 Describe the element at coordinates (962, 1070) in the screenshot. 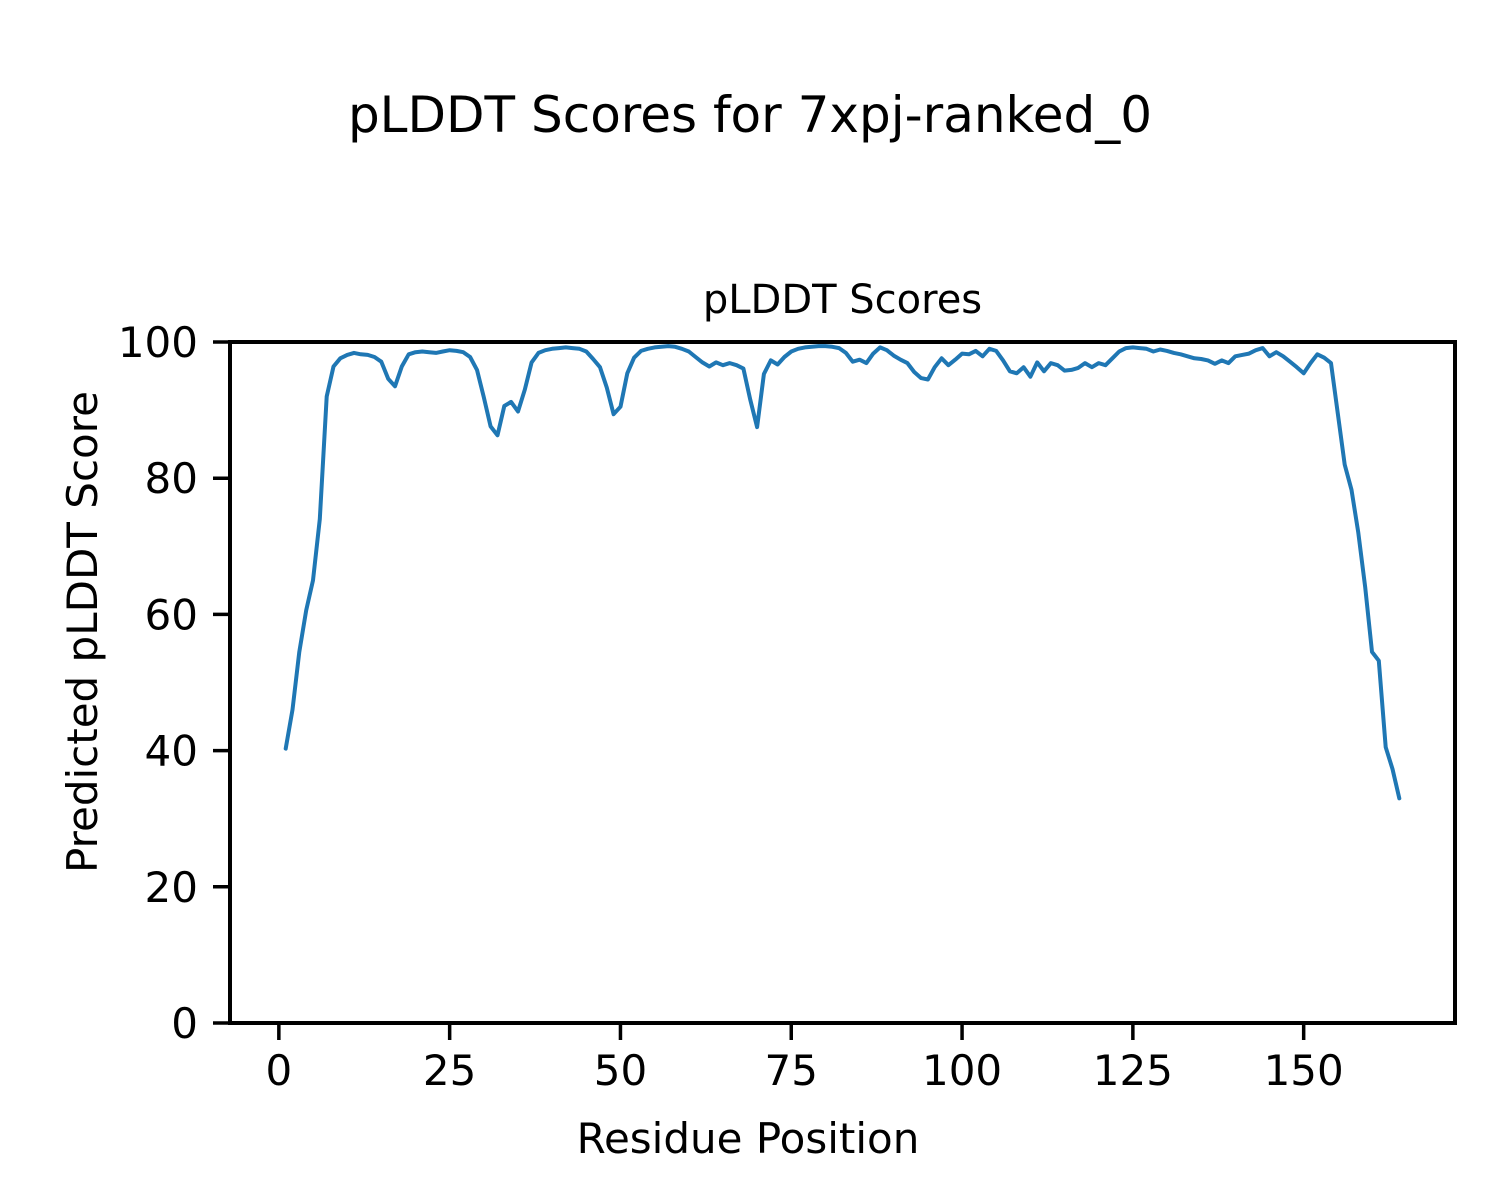

I see `x-tick-label: 100` at that location.